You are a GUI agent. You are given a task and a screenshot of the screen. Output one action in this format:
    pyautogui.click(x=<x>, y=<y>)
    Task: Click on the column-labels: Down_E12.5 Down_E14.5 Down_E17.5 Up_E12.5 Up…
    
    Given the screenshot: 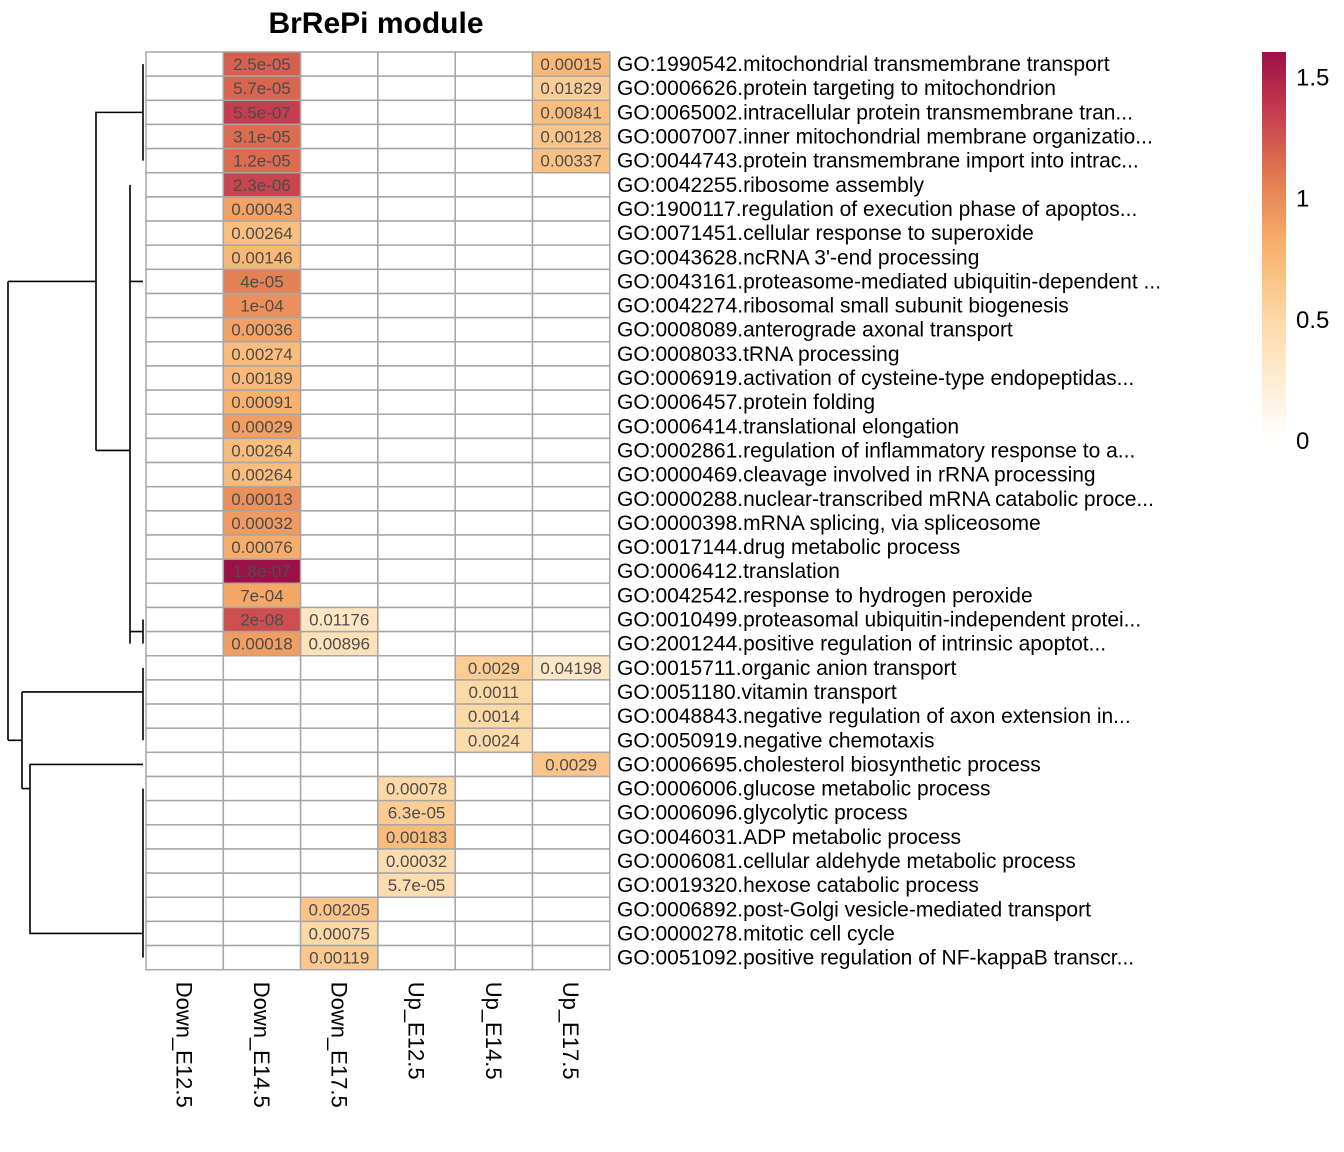 What is the action you would take?
    pyautogui.click(x=378, y=1045)
    